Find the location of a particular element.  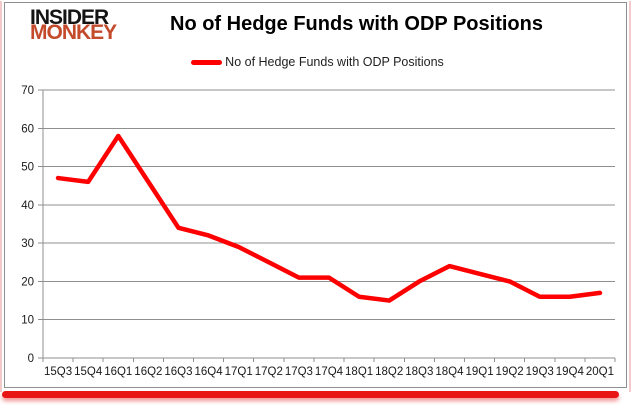

svg-text: 19Q3 is located at coordinates (540, 372).